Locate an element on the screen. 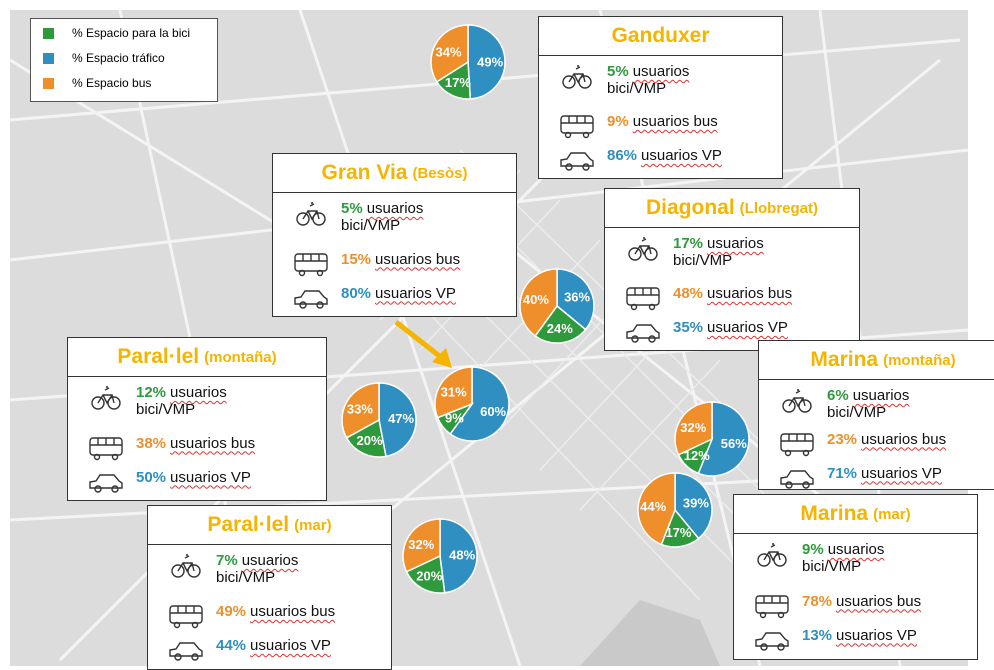 The width and height of the screenshot is (994, 670). box-title: Marina (mar) is located at coordinates (855, 514).